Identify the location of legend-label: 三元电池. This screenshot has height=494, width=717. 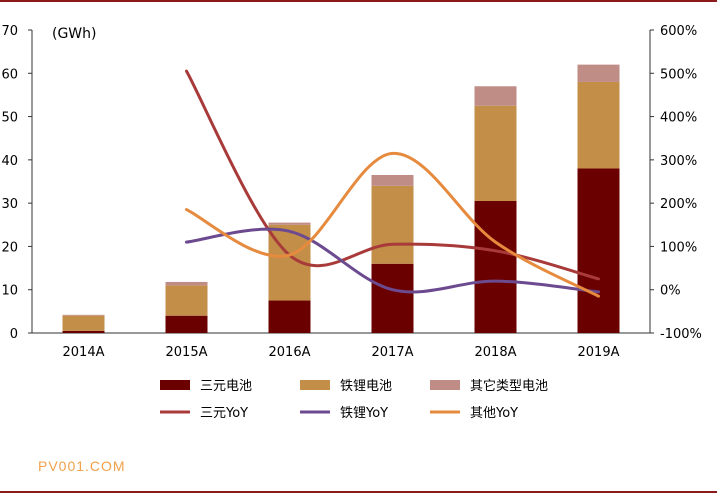
(226, 386).